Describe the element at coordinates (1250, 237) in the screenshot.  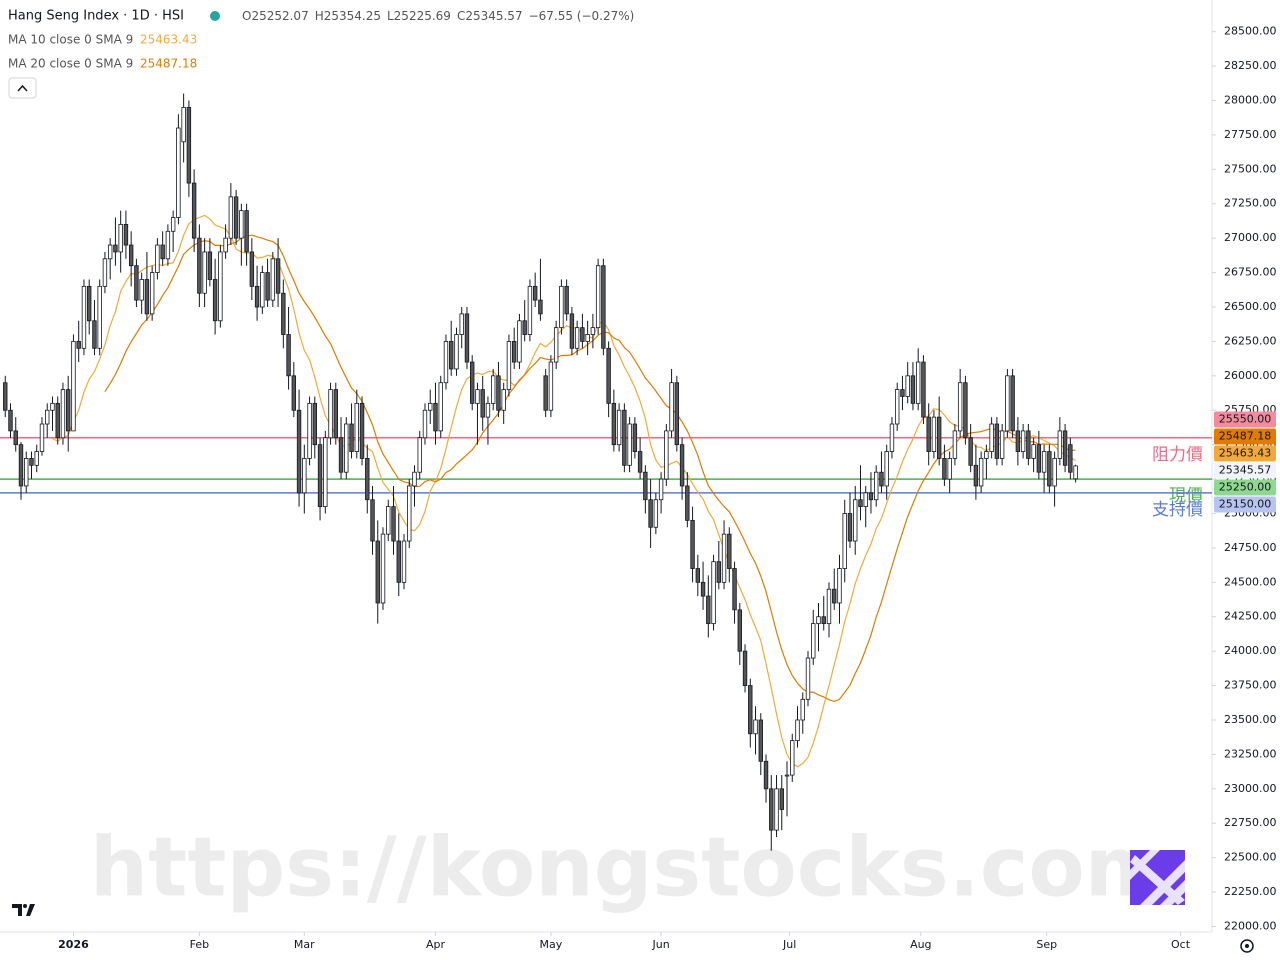
I see `y-tick-label: 27000.00` at that location.